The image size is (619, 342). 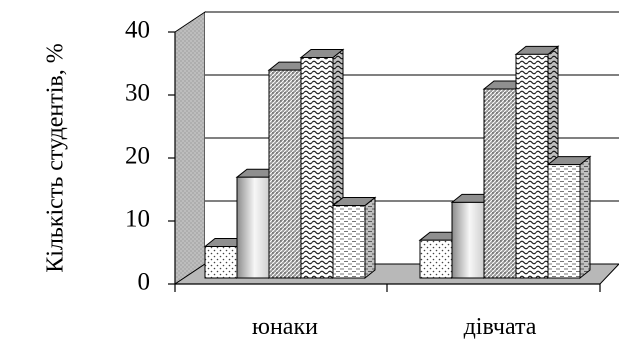 I want to click on x-tick-label: дівчата, so click(x=500, y=327).